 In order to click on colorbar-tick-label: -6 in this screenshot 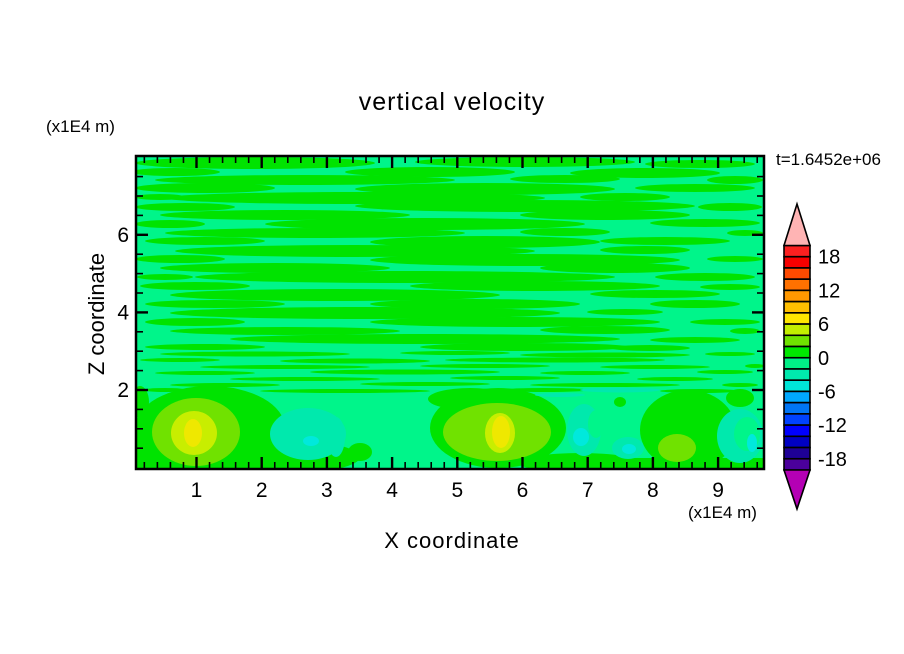, I will do `click(827, 392)`.